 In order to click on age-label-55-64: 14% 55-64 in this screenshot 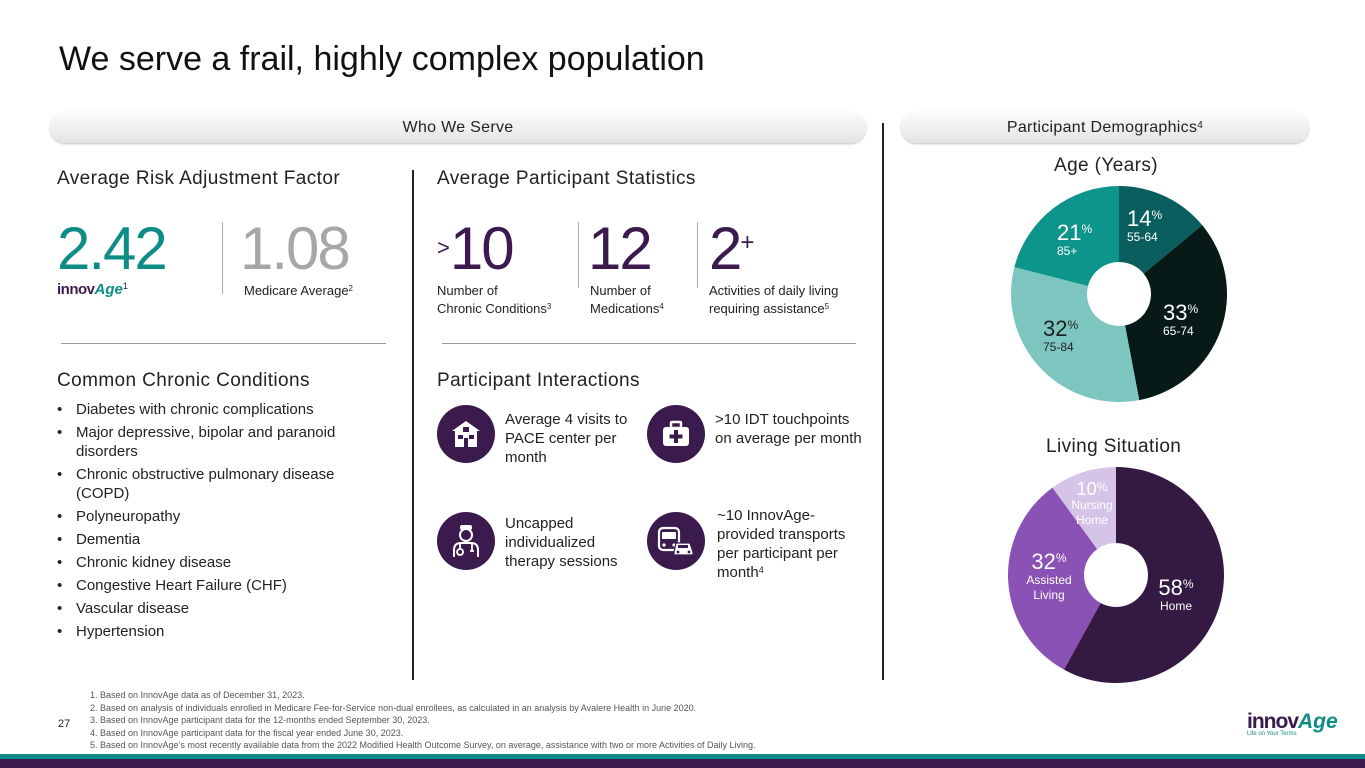, I will do `click(1145, 225)`.